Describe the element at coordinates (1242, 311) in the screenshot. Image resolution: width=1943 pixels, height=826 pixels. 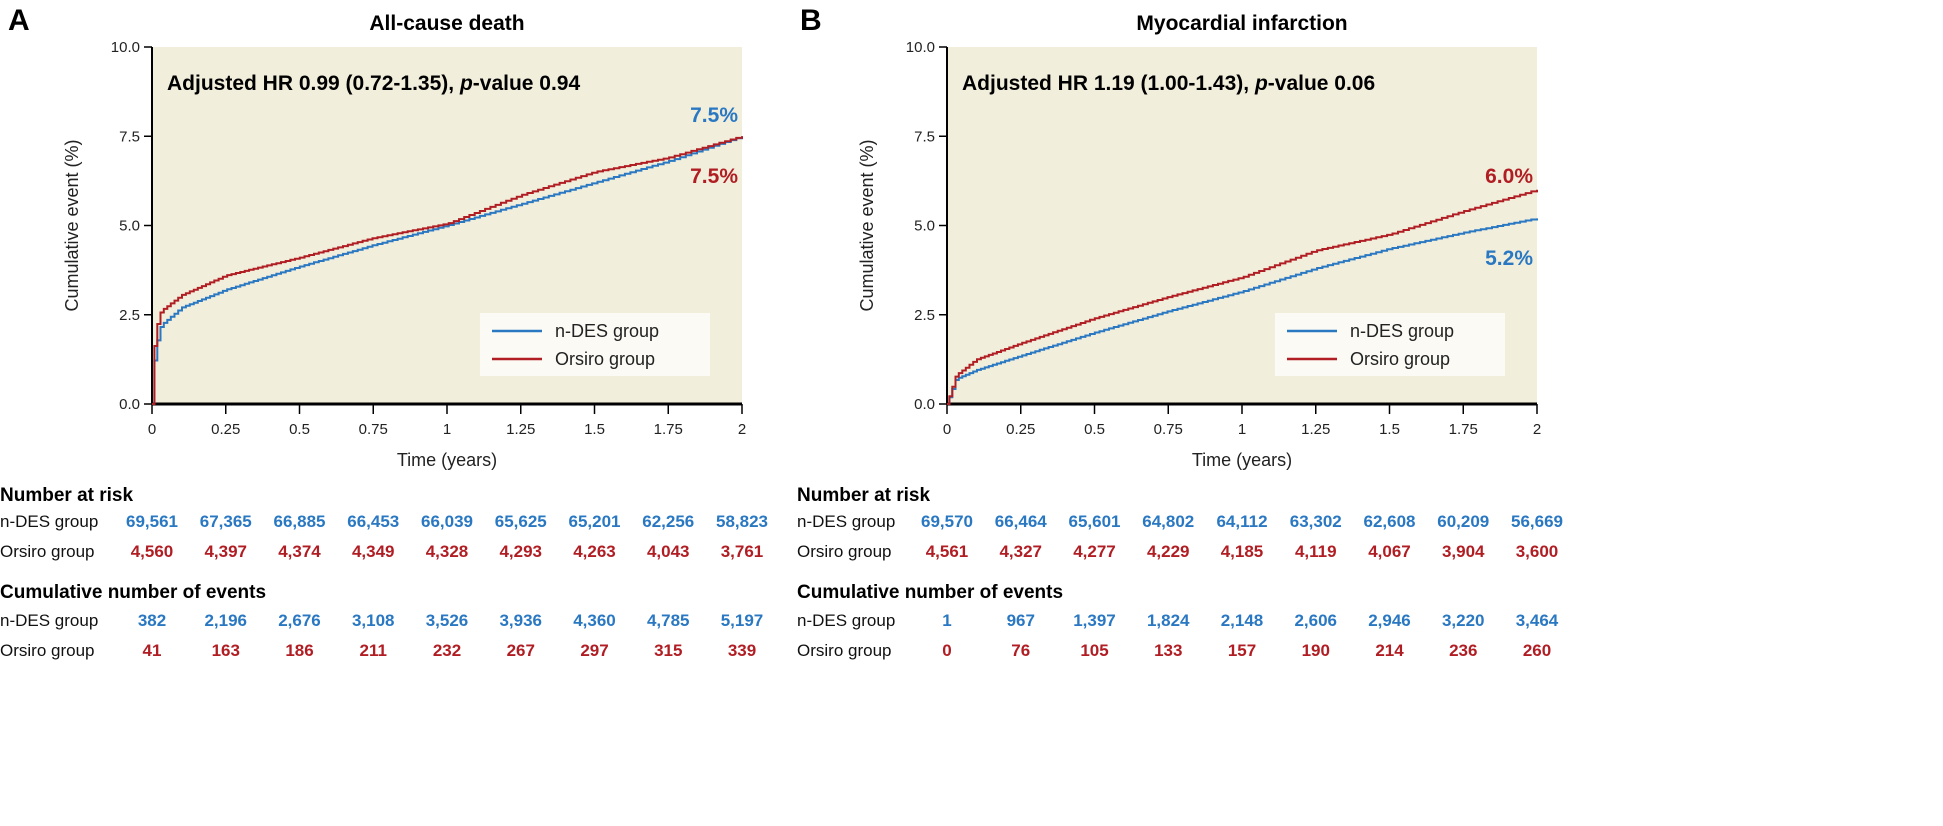
I see `curve-n-des` at that location.